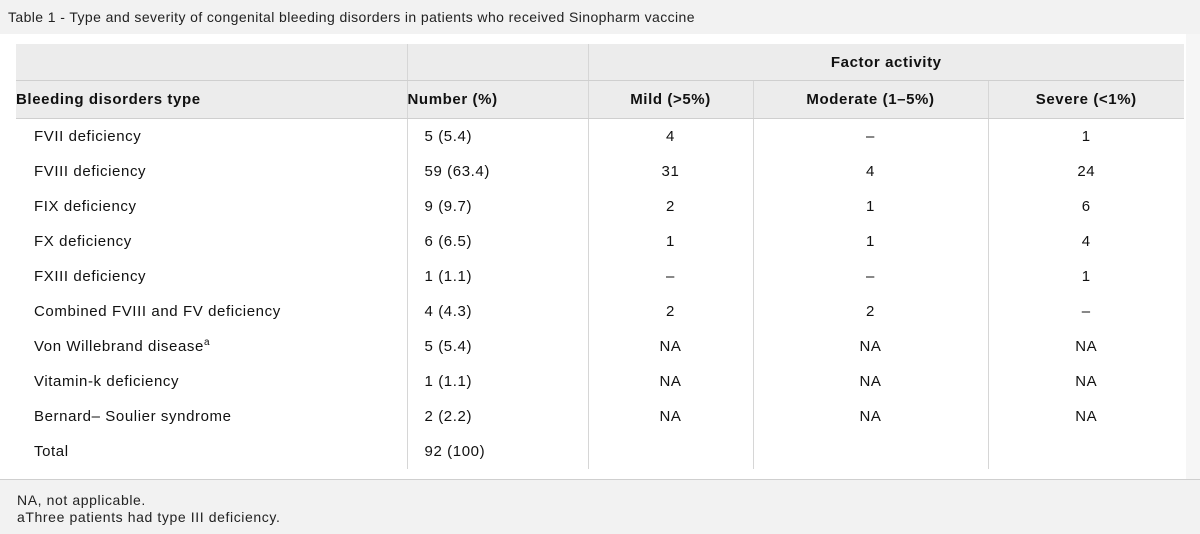  I want to click on cell-mild: 31, so click(670, 171).